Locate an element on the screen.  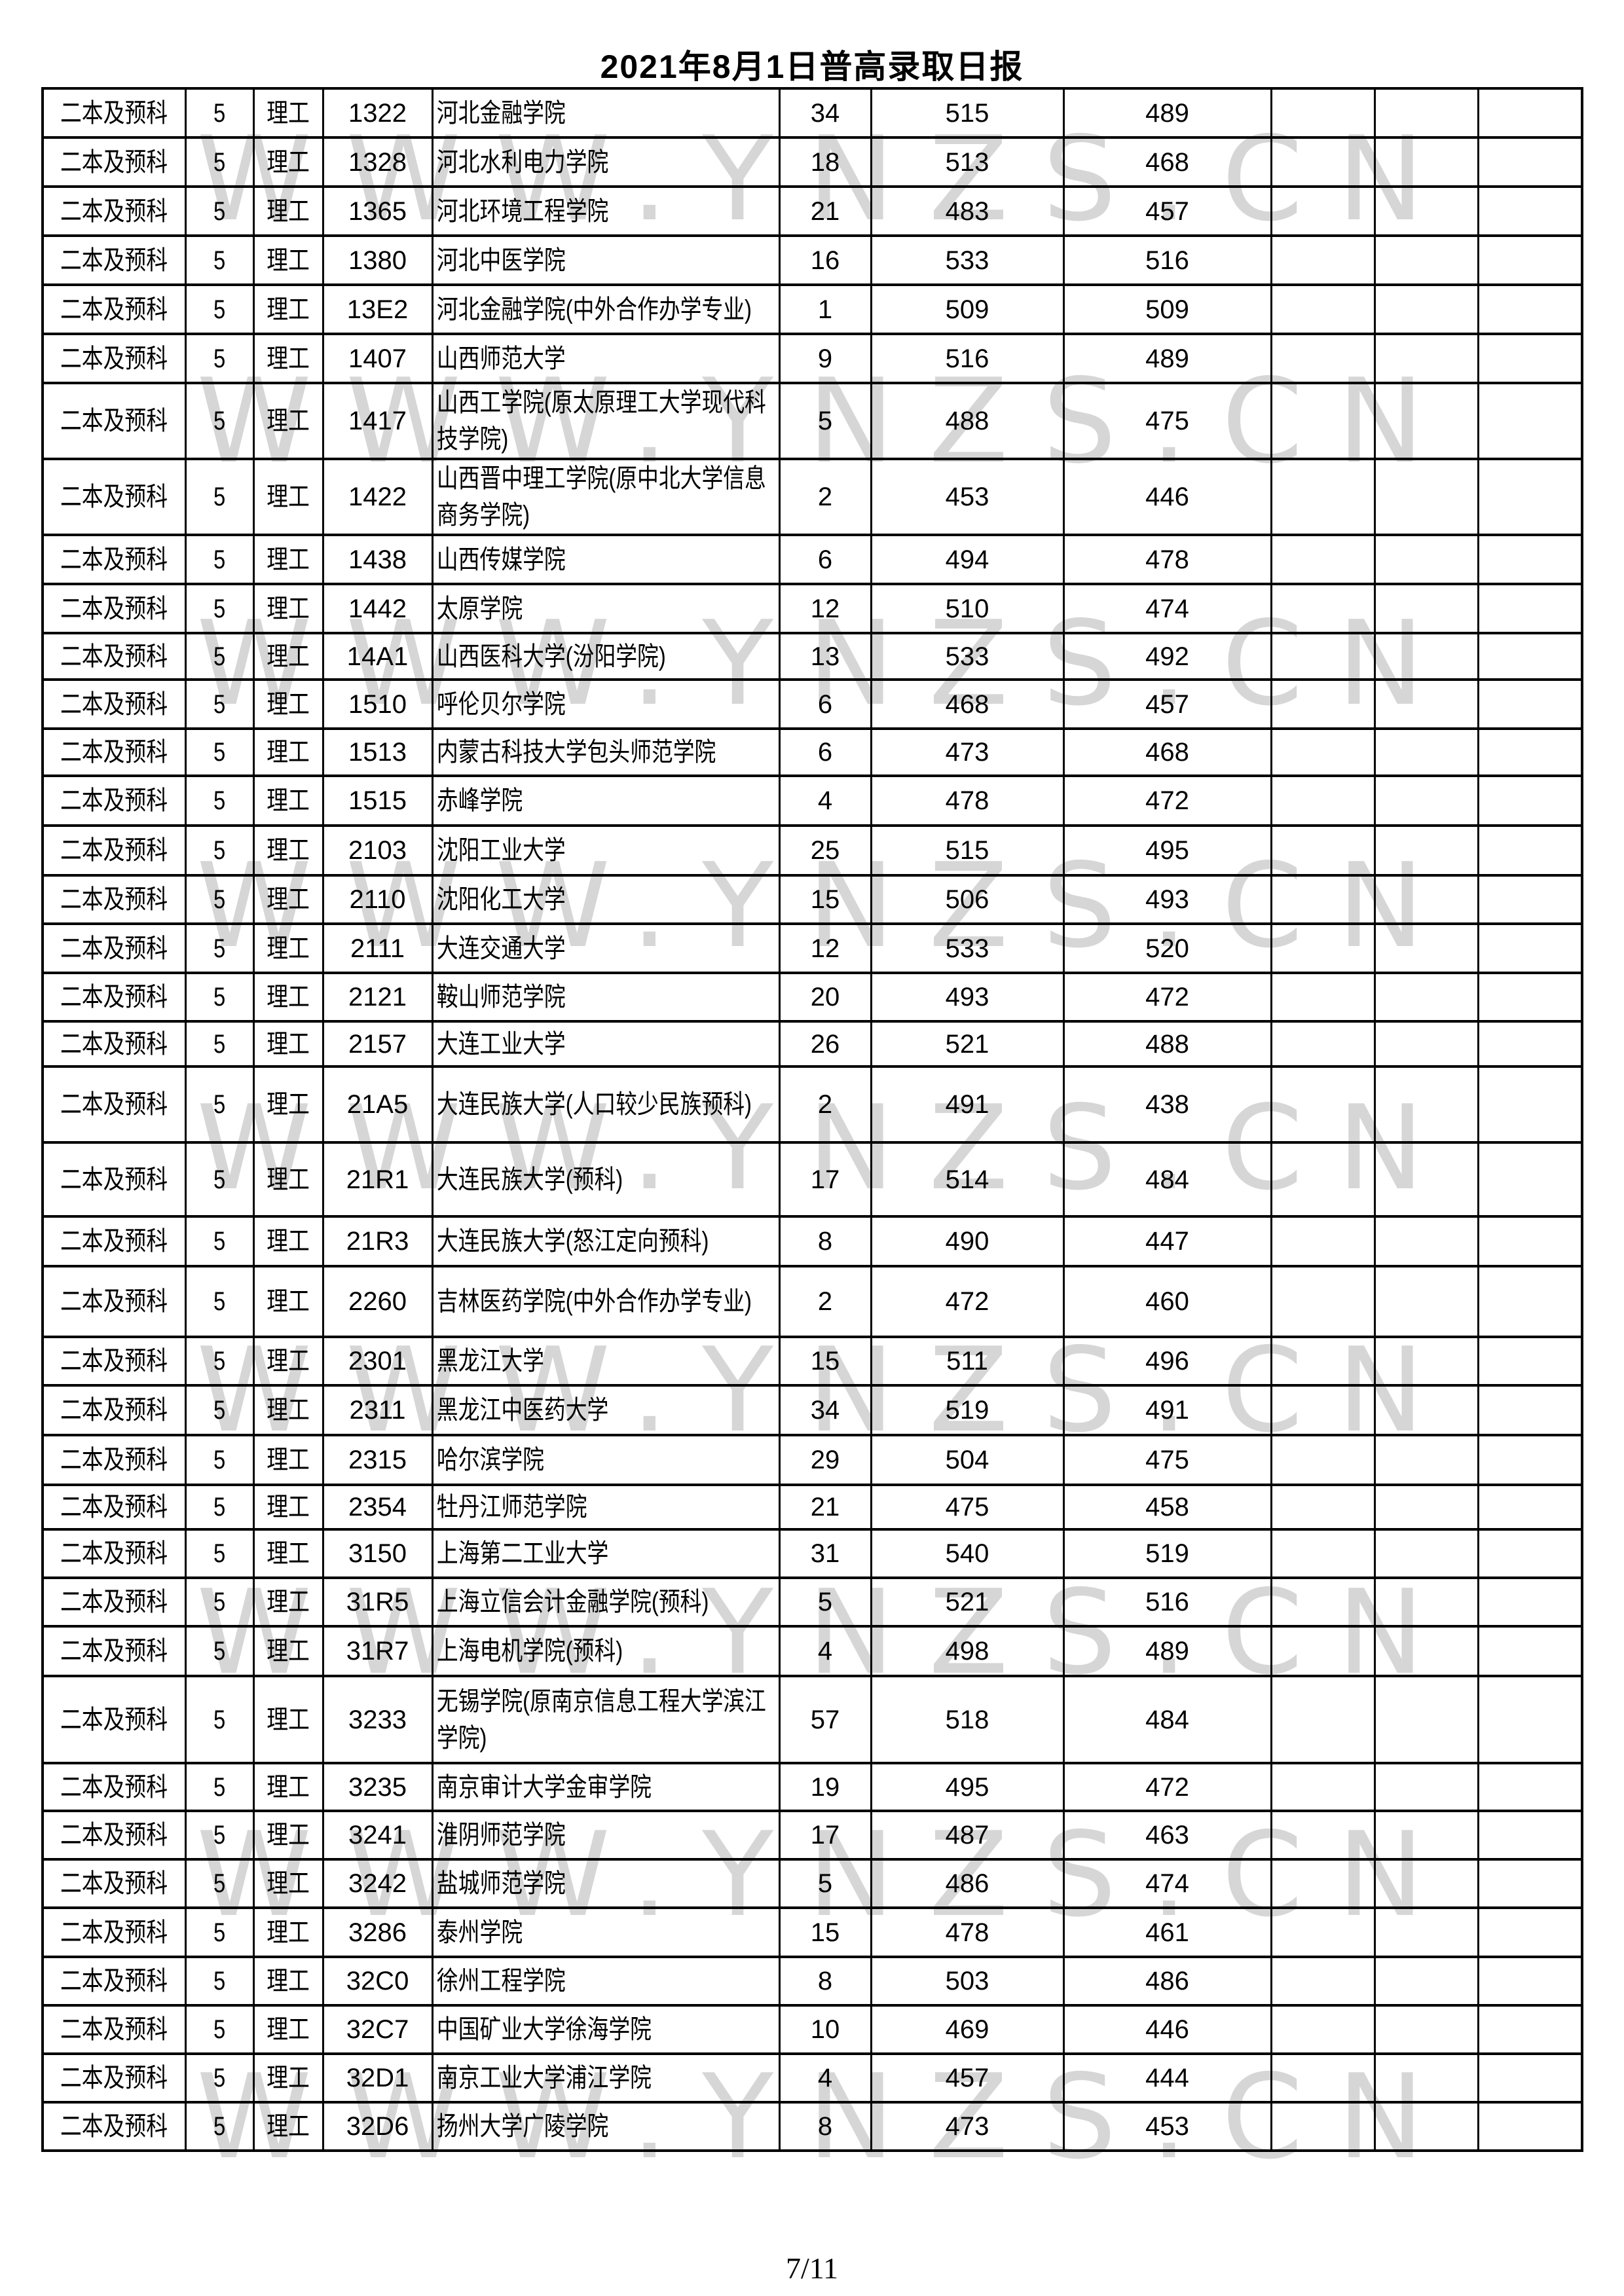
cell-high-score-text: 533 is located at coordinates (967, 260).